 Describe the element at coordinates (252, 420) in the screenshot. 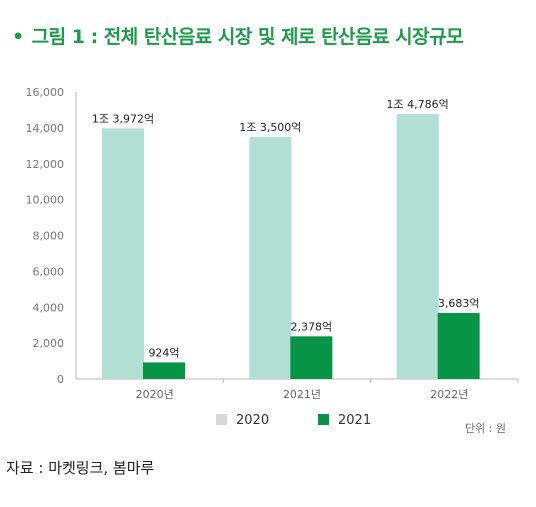

I see `legend-label-2020: 2020` at that location.